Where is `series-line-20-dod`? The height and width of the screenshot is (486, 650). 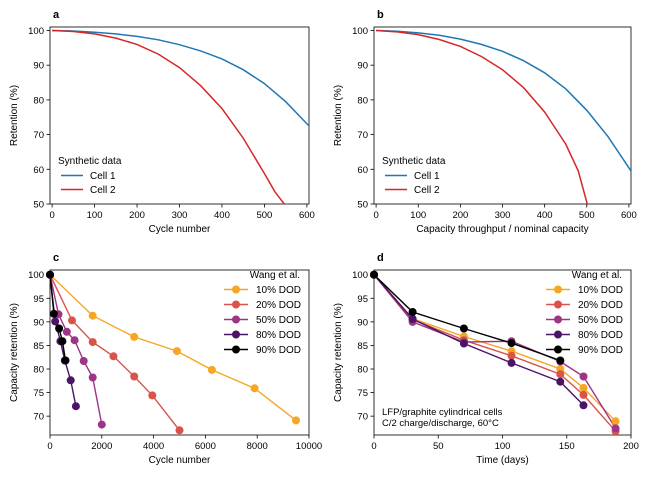 series-line-20-dod is located at coordinates (115, 352).